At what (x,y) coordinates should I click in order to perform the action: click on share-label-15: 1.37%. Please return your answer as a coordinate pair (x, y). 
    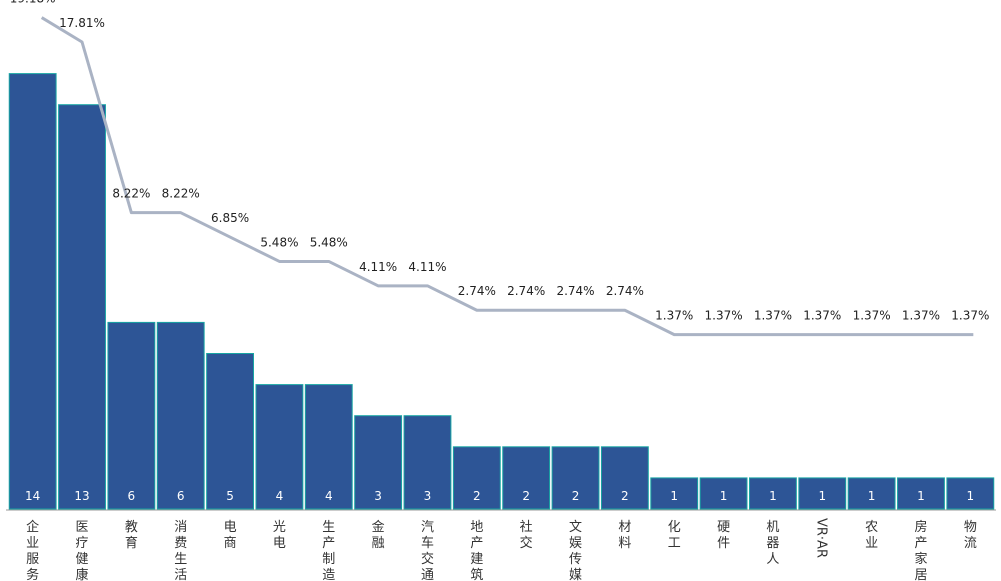
    Looking at the image, I should click on (773, 316).